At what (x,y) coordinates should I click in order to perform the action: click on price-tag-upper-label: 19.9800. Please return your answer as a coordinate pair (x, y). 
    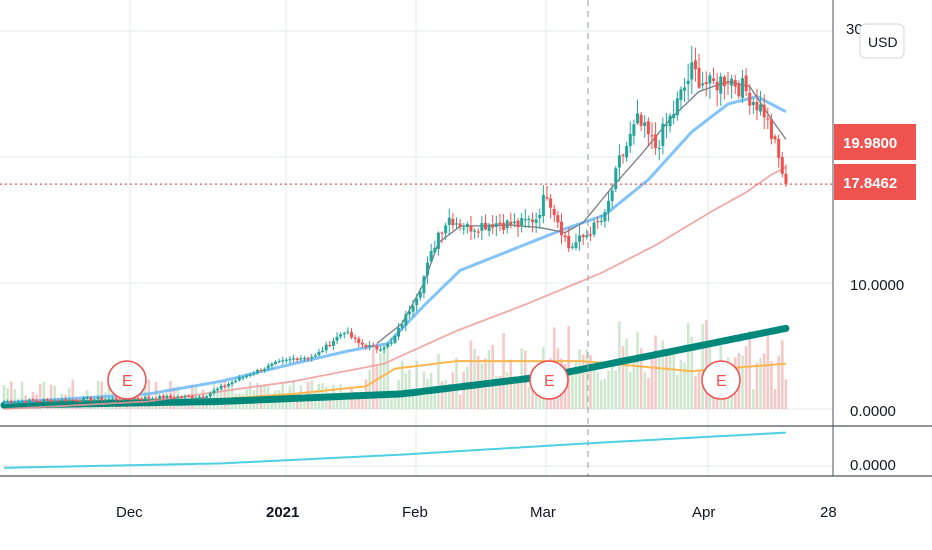
    Looking at the image, I should click on (870, 143).